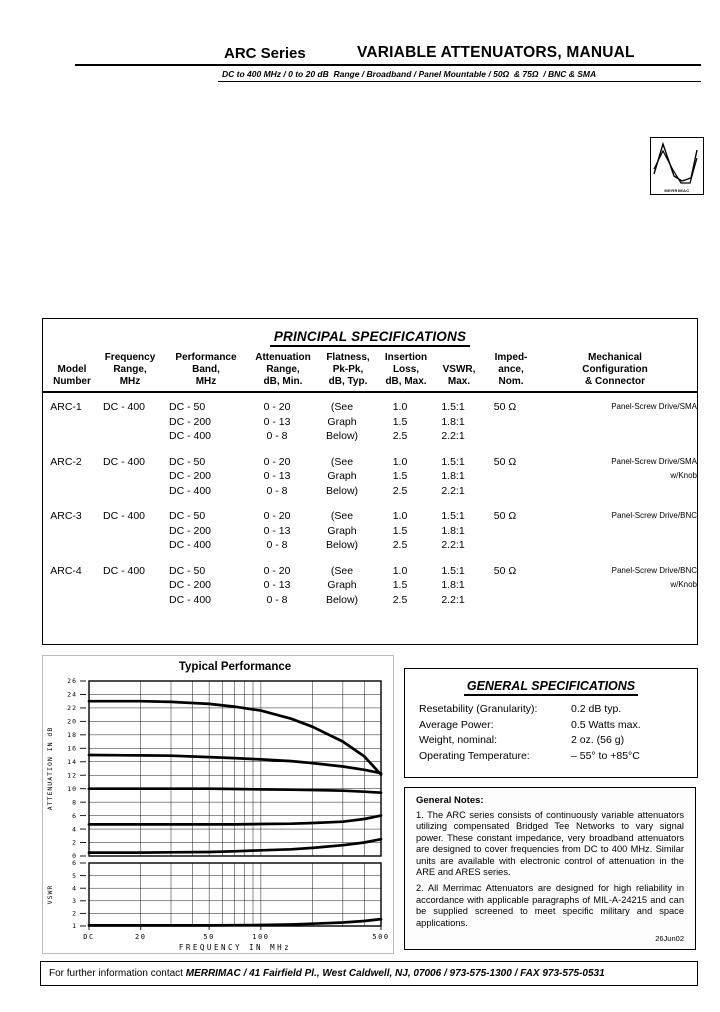 This screenshot has width=720, height=1012. What do you see at coordinates (235, 764) in the screenshot?
I see `curve-attenuation-setting-15dB` at bounding box center [235, 764].